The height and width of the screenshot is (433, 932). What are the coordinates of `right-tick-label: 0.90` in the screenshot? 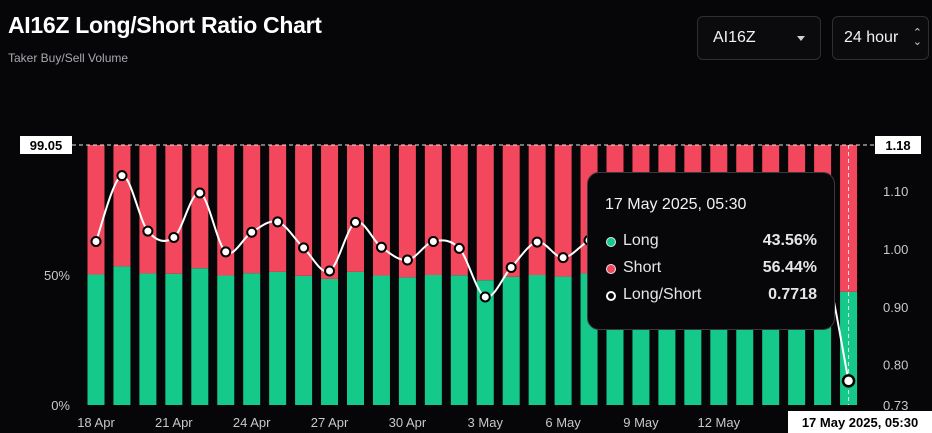 It's located at (895, 307).